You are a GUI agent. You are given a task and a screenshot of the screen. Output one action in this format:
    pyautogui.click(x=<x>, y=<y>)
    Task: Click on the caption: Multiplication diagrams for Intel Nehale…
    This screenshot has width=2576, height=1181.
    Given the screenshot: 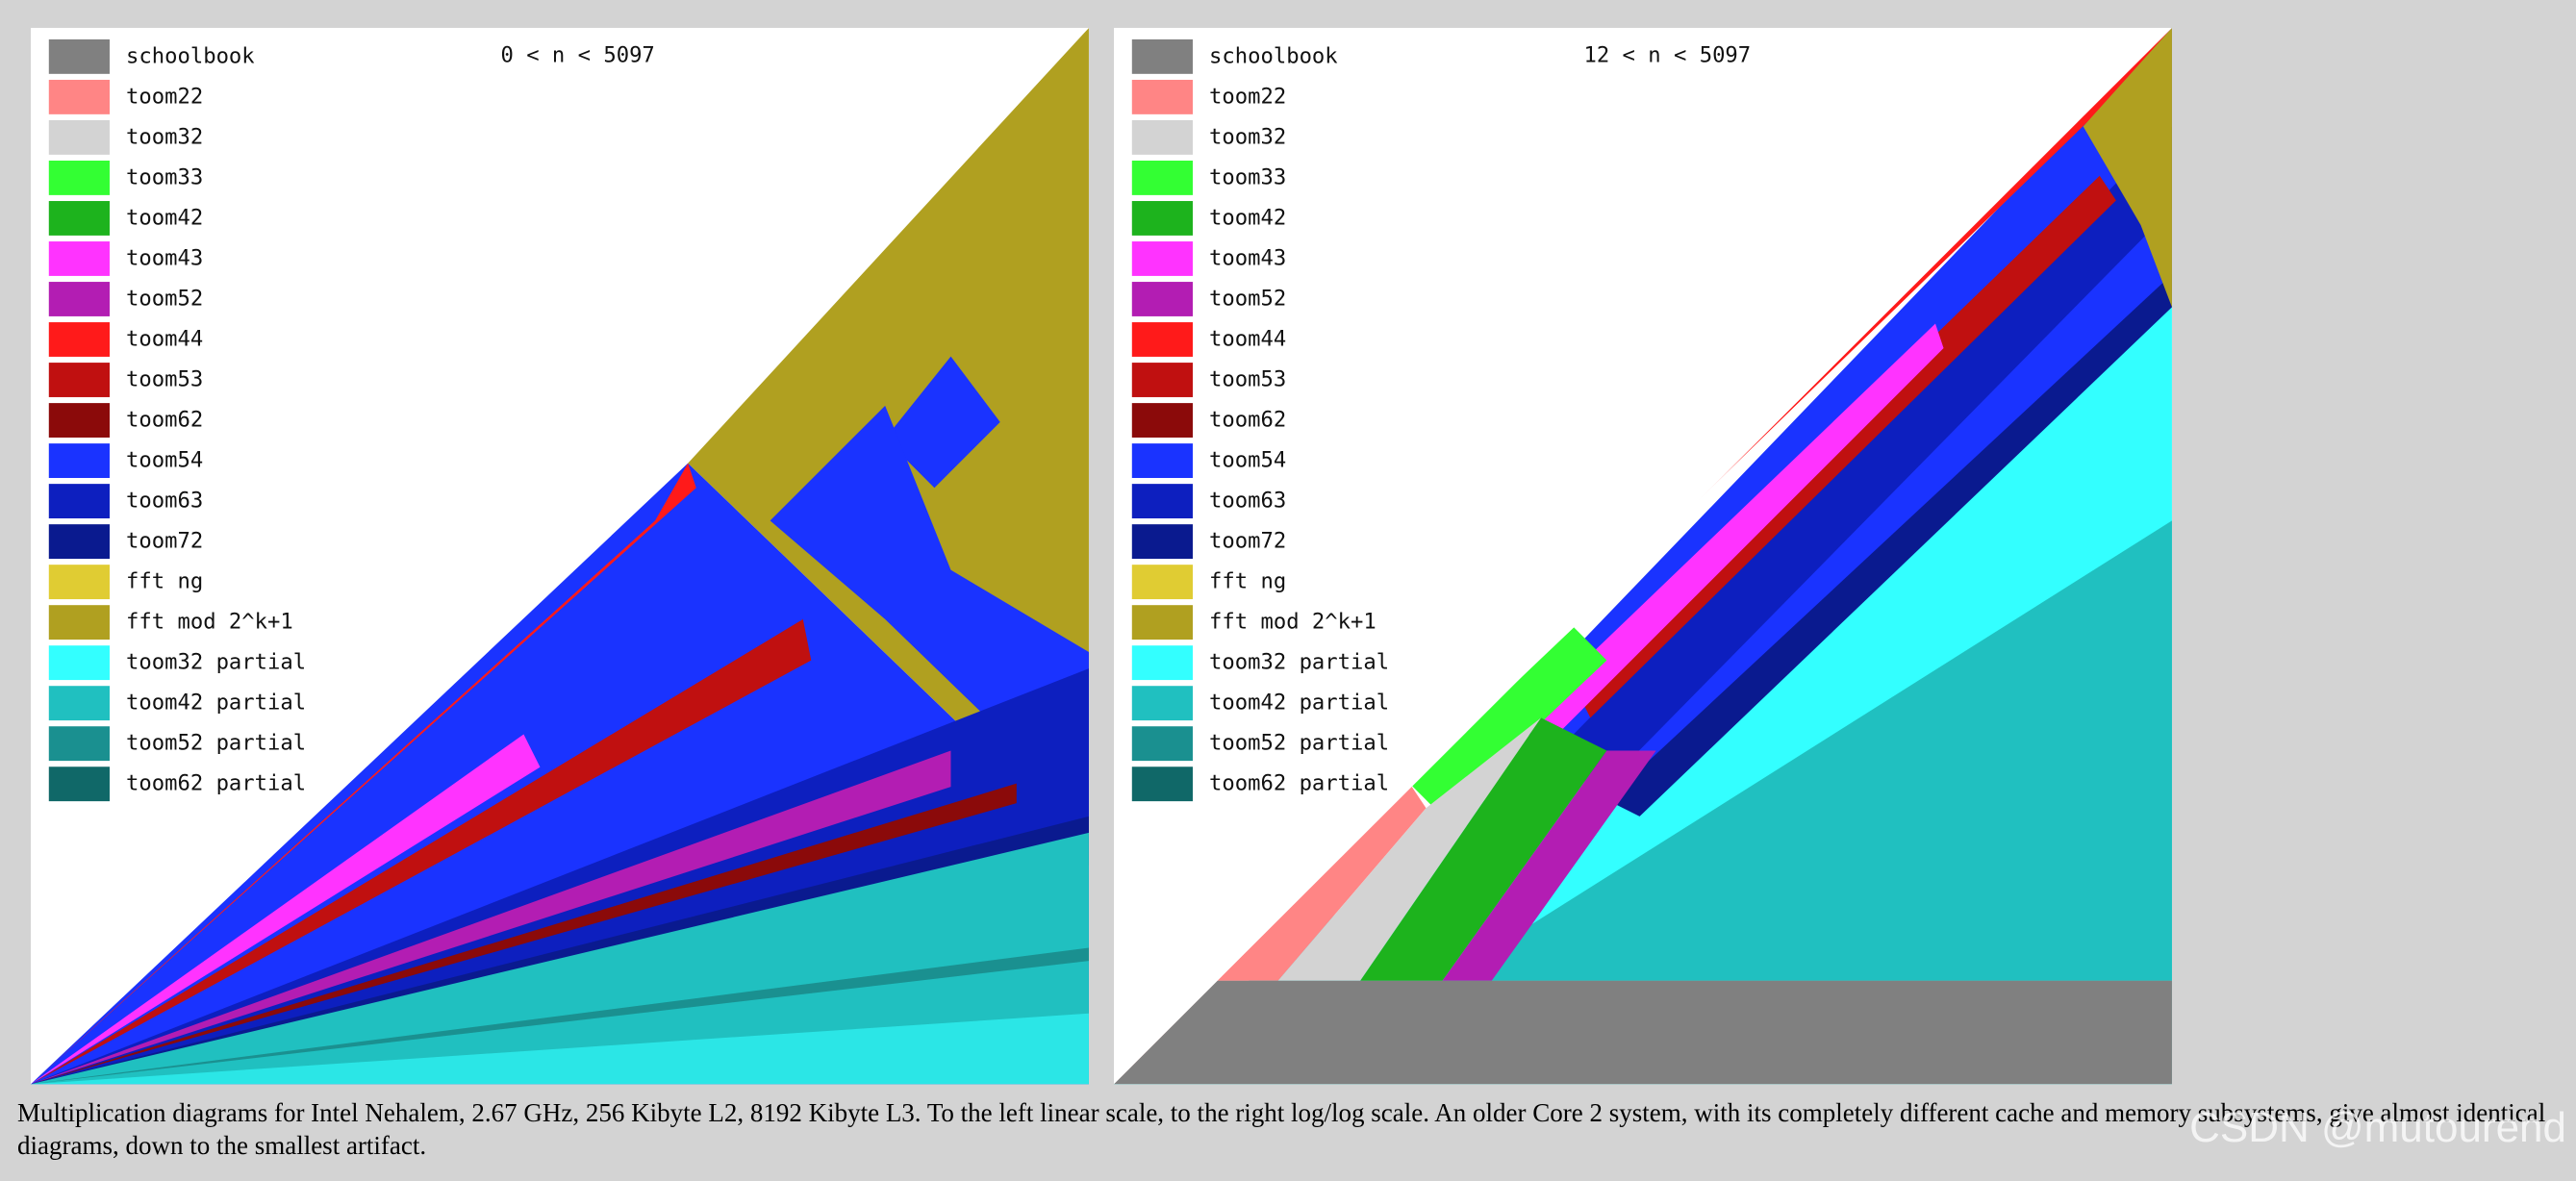 What is the action you would take?
    pyautogui.click(x=1281, y=1129)
    